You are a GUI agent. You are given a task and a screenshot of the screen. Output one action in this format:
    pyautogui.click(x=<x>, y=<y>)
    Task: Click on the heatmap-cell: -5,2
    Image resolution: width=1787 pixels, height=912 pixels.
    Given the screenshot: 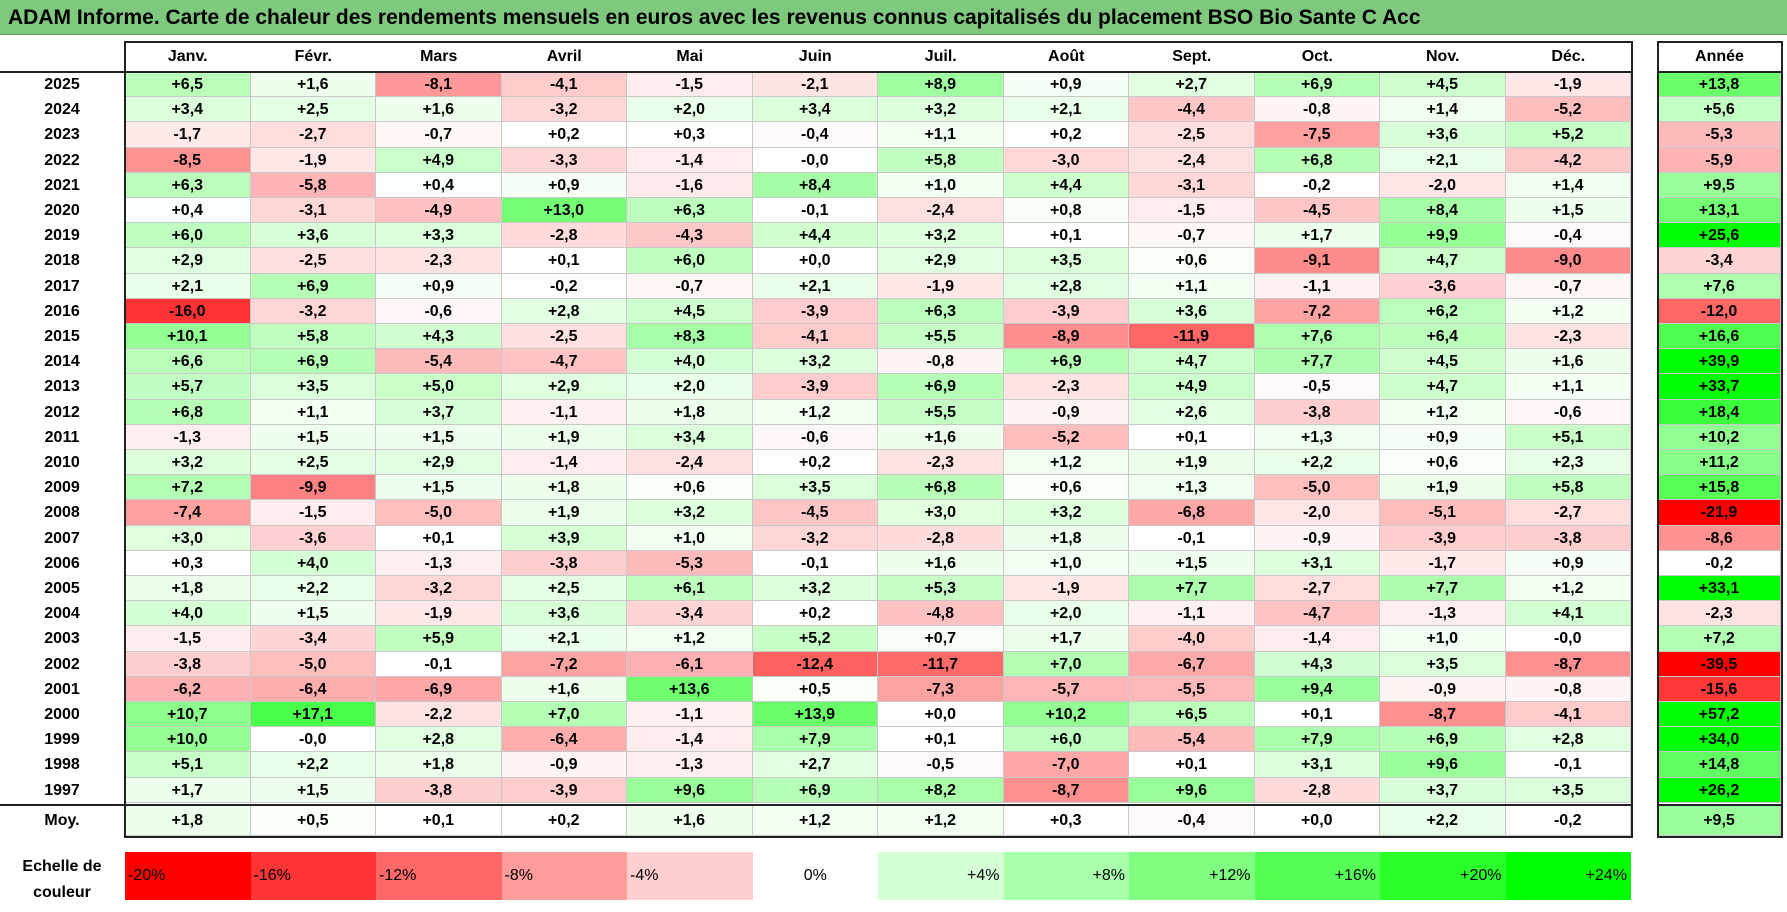 What is the action you would take?
    pyautogui.click(x=1066, y=437)
    